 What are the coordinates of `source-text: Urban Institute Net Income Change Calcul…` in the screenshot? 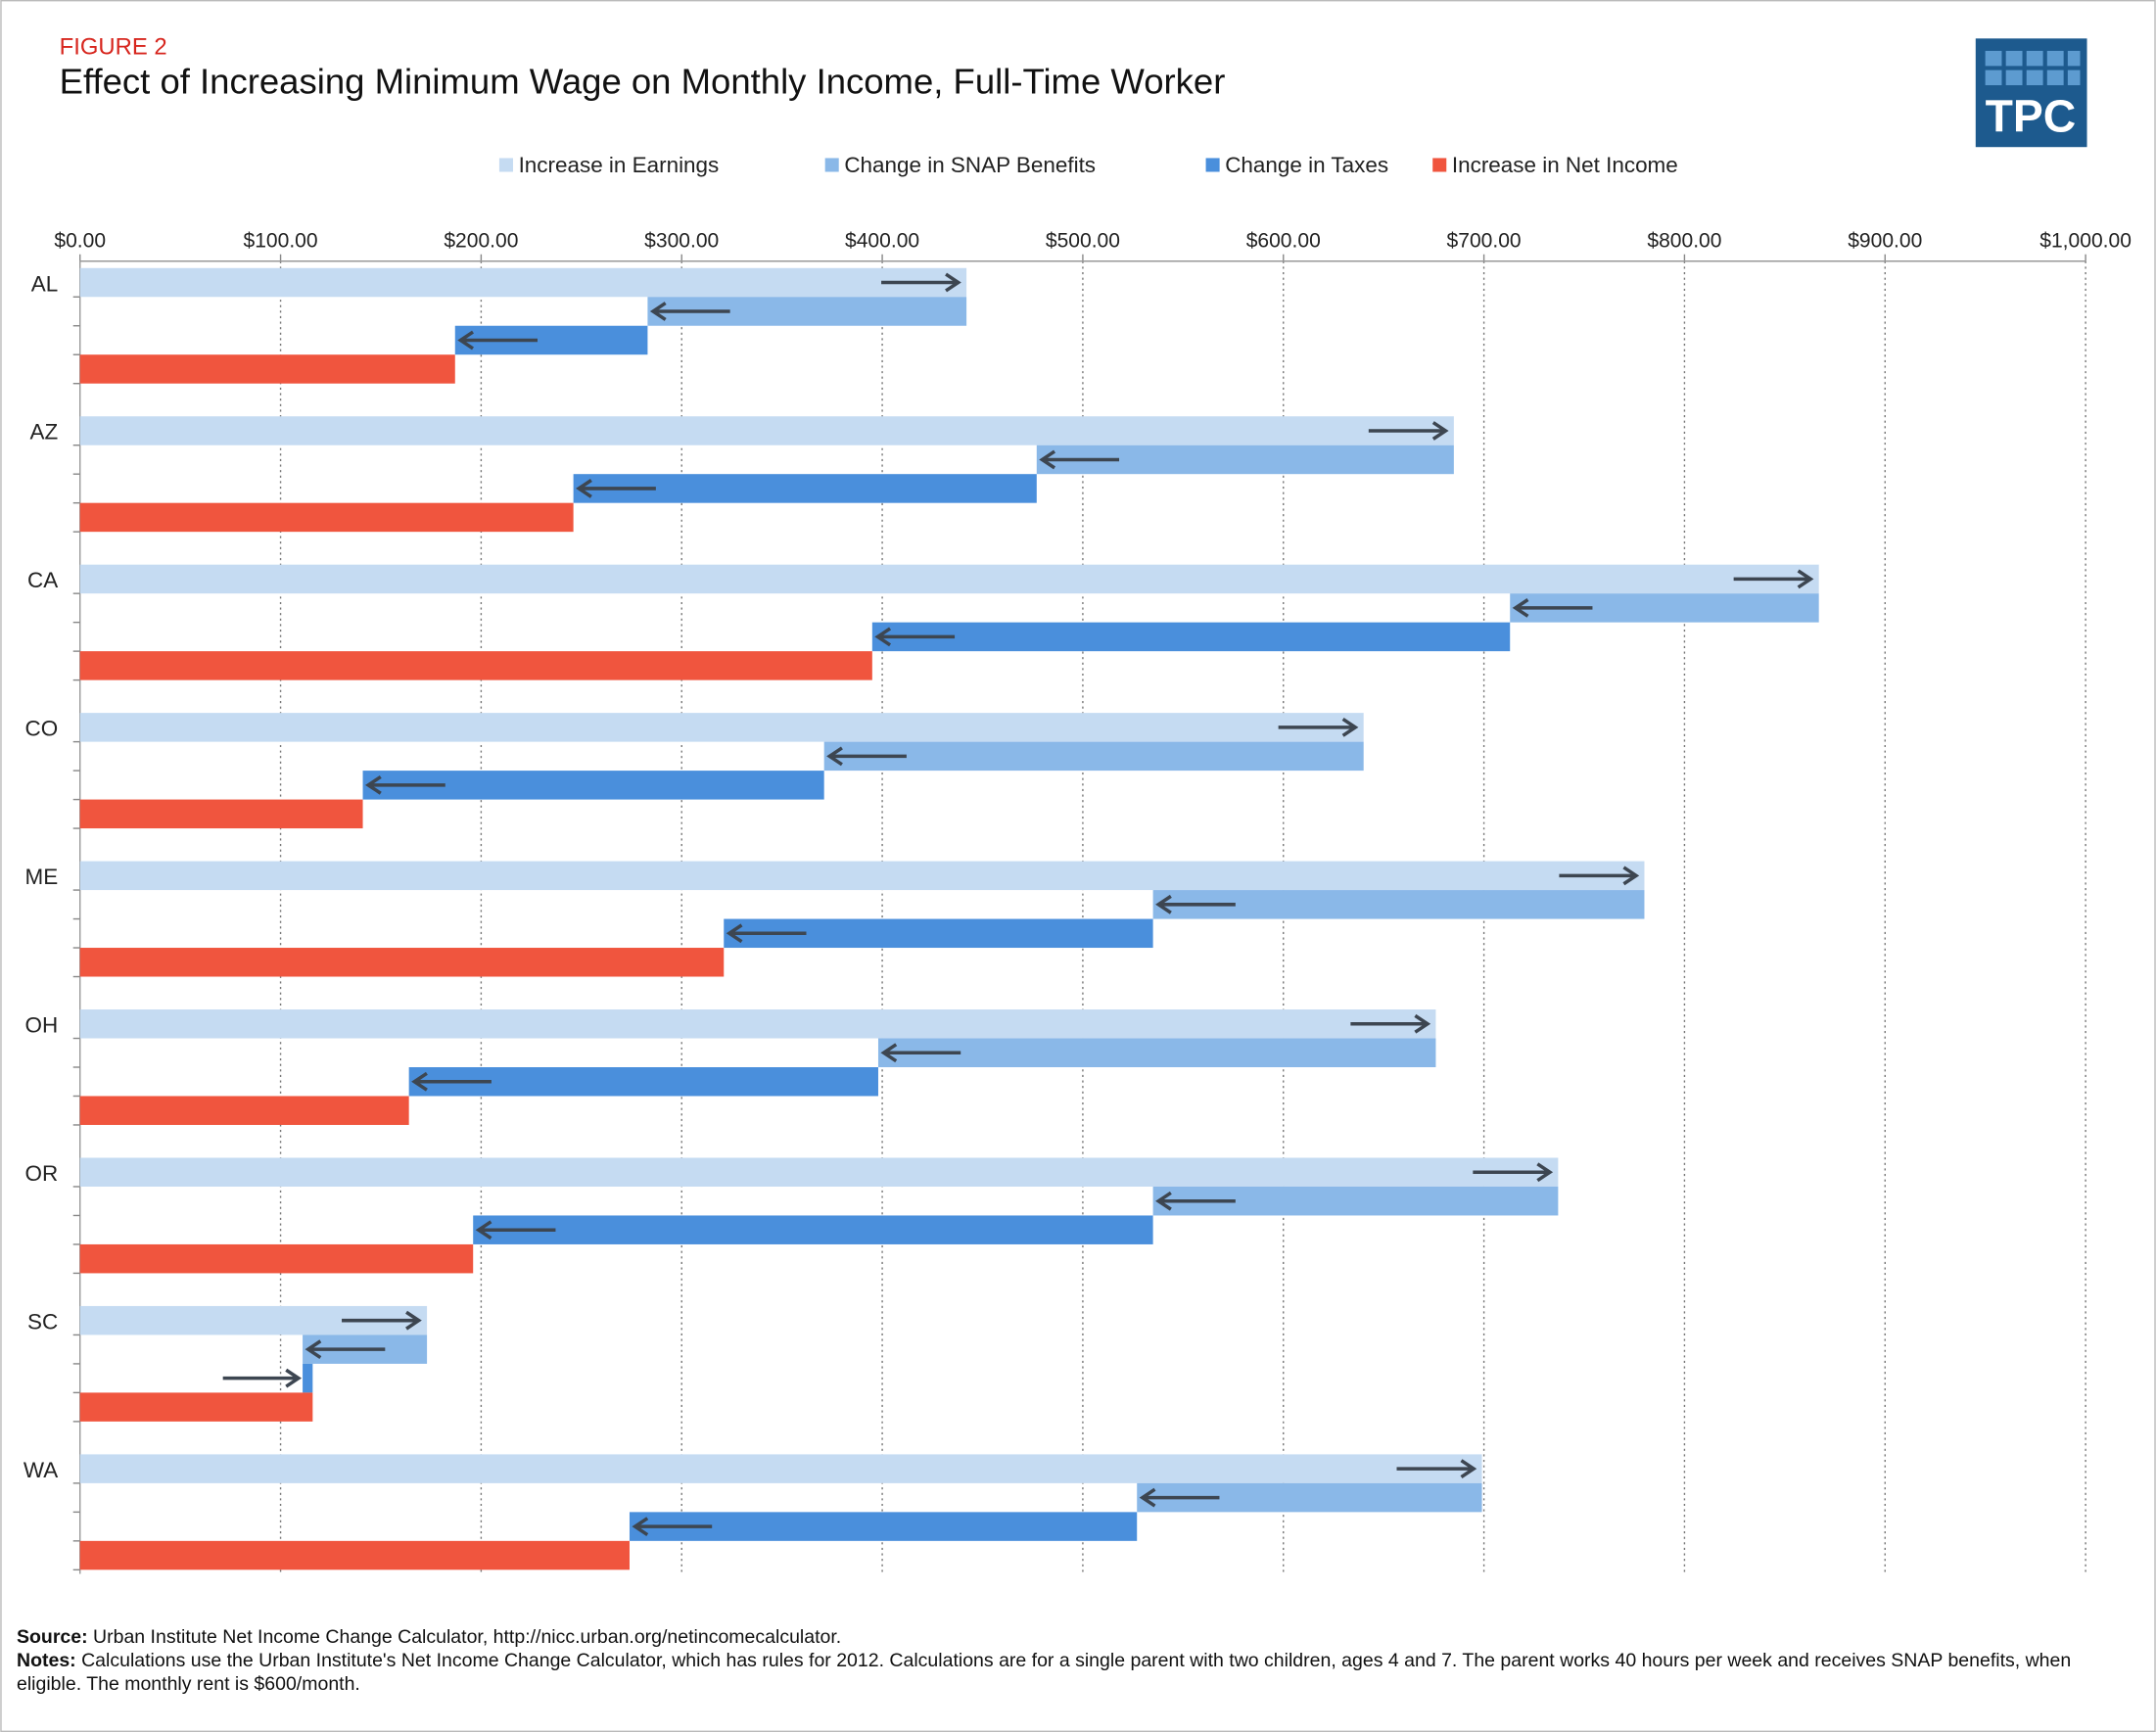 It's located at (468, 1637).